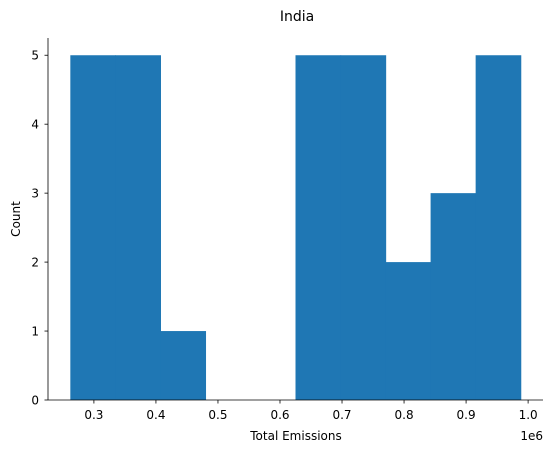 This screenshot has width=554, height=453. I want to click on chart-title: India, so click(297, 17).